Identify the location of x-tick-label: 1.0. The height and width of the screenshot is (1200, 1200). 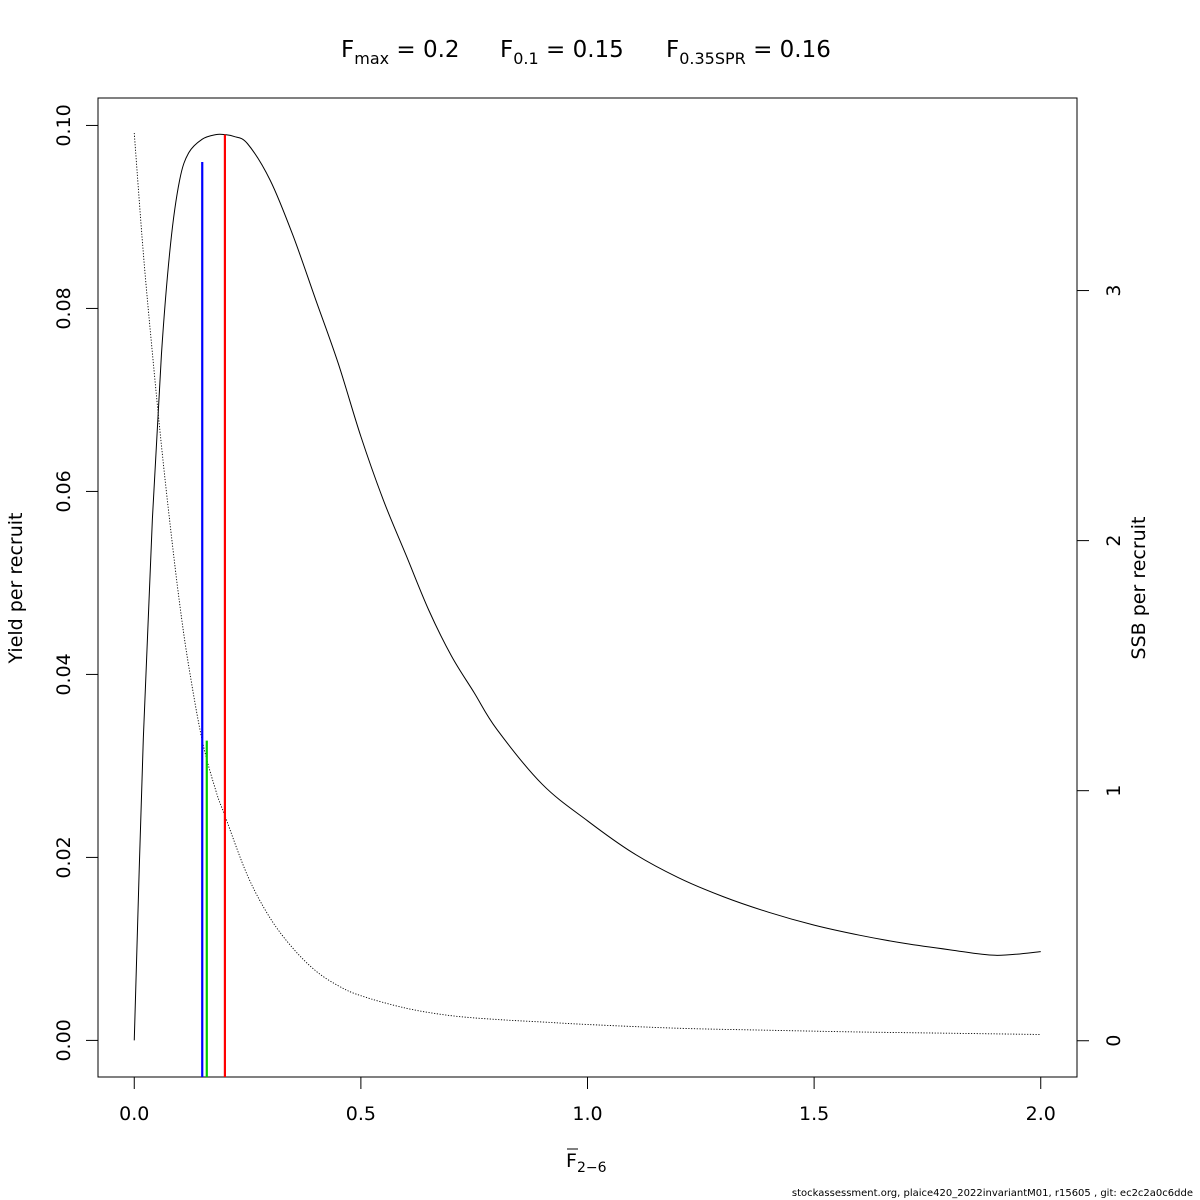
(587, 1114).